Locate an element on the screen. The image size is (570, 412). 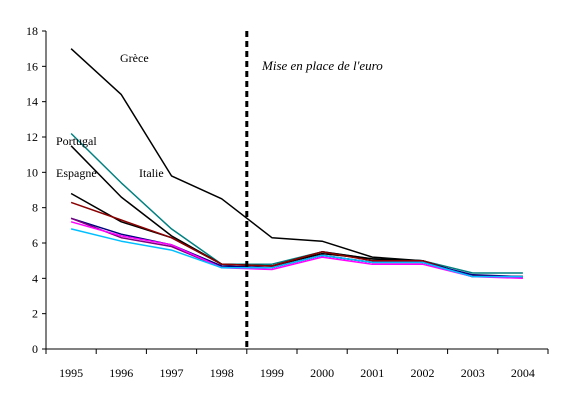
x-tick-label: 2002 is located at coordinates (423, 373).